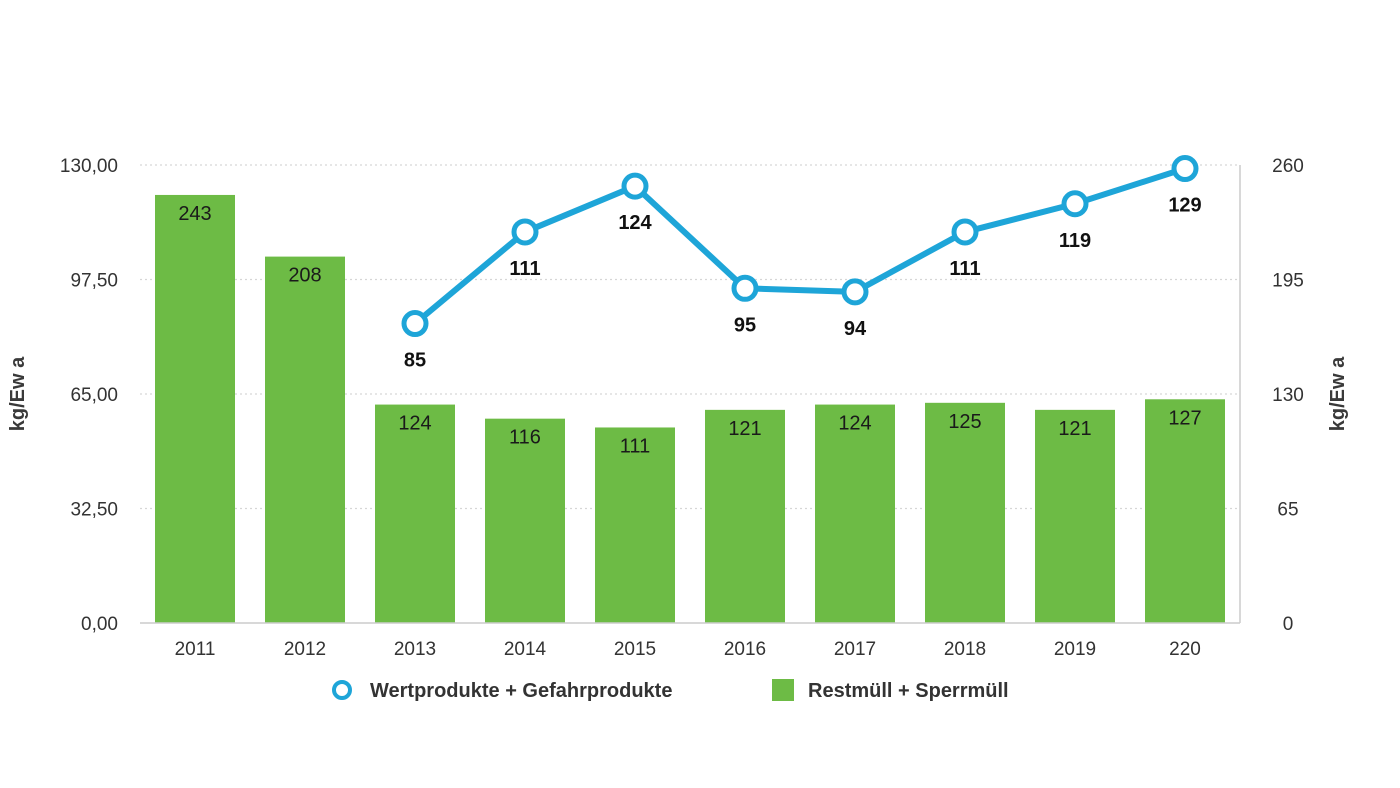 The width and height of the screenshot is (1400, 788). What do you see at coordinates (1287, 510) in the screenshot?
I see `y-tick-right-label: 65` at bounding box center [1287, 510].